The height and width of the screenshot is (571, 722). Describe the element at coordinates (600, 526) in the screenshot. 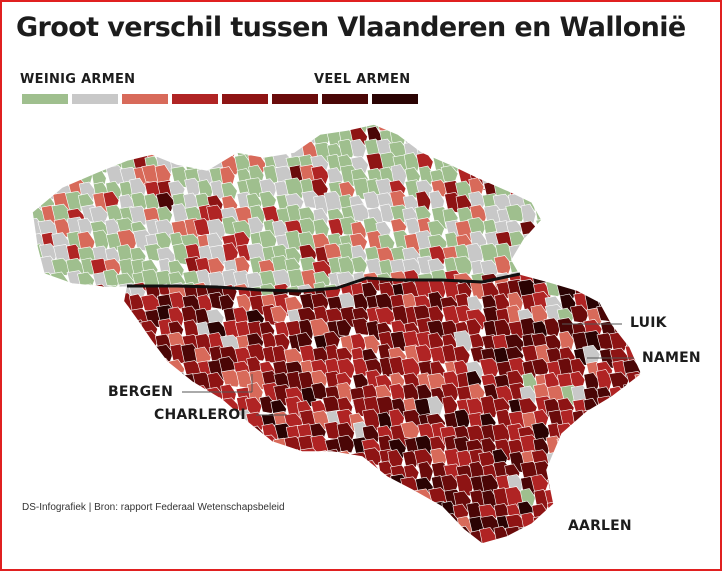

I see `city-label-aarlen: AARLEN` at that location.